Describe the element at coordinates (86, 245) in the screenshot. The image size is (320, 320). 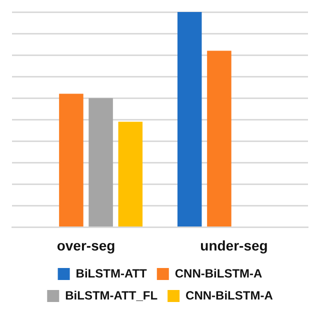
I see `x-tick-label: over-seg` at that location.